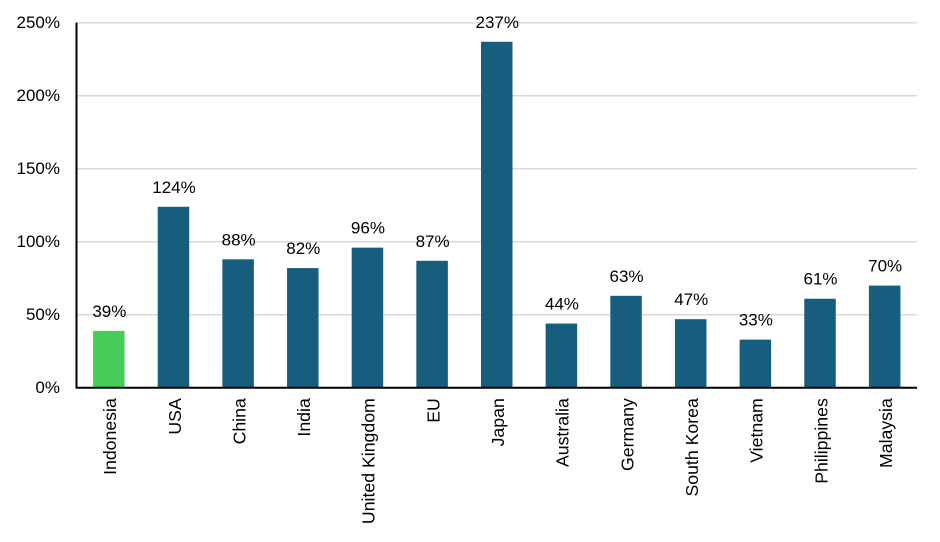 The height and width of the screenshot is (542, 940). Describe the element at coordinates (43, 314) in the screenshot. I see `svg-text: 50%` at that location.